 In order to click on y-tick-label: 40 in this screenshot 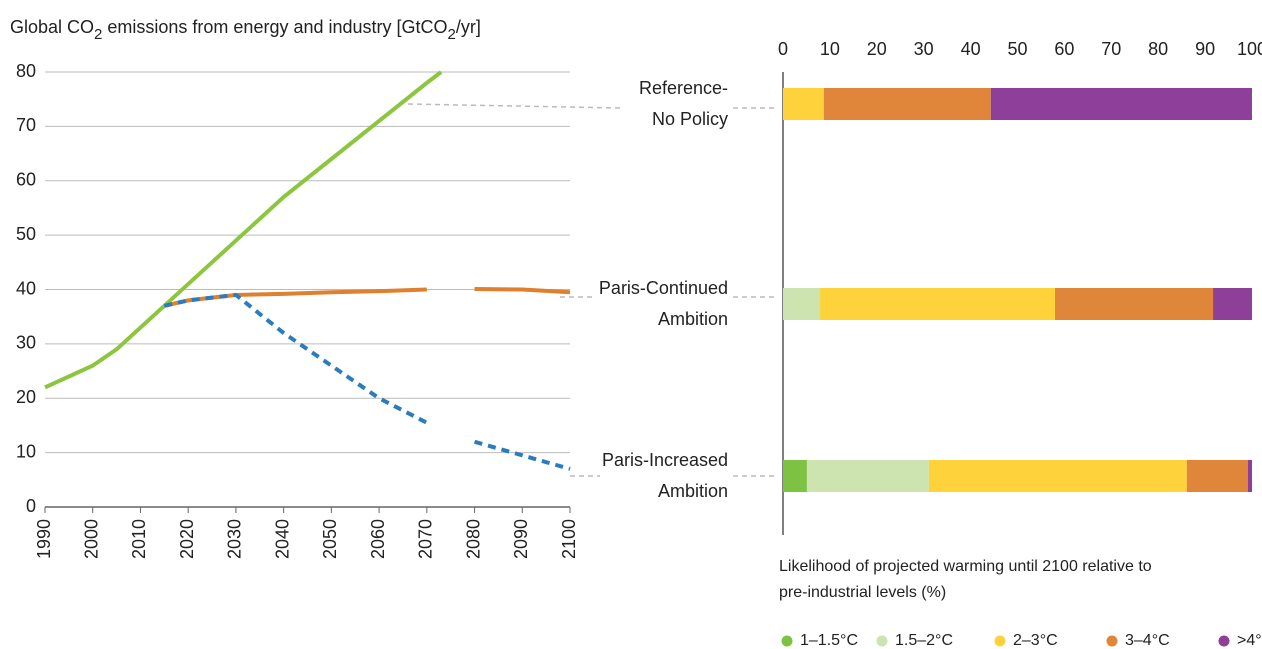, I will do `click(26, 288)`.